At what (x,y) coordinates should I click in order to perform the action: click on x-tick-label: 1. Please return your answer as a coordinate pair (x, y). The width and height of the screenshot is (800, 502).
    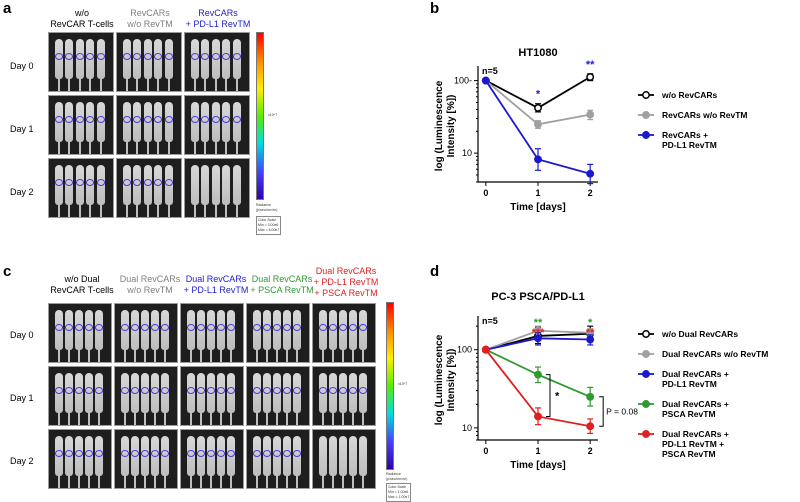
    Looking at the image, I should click on (537, 193).